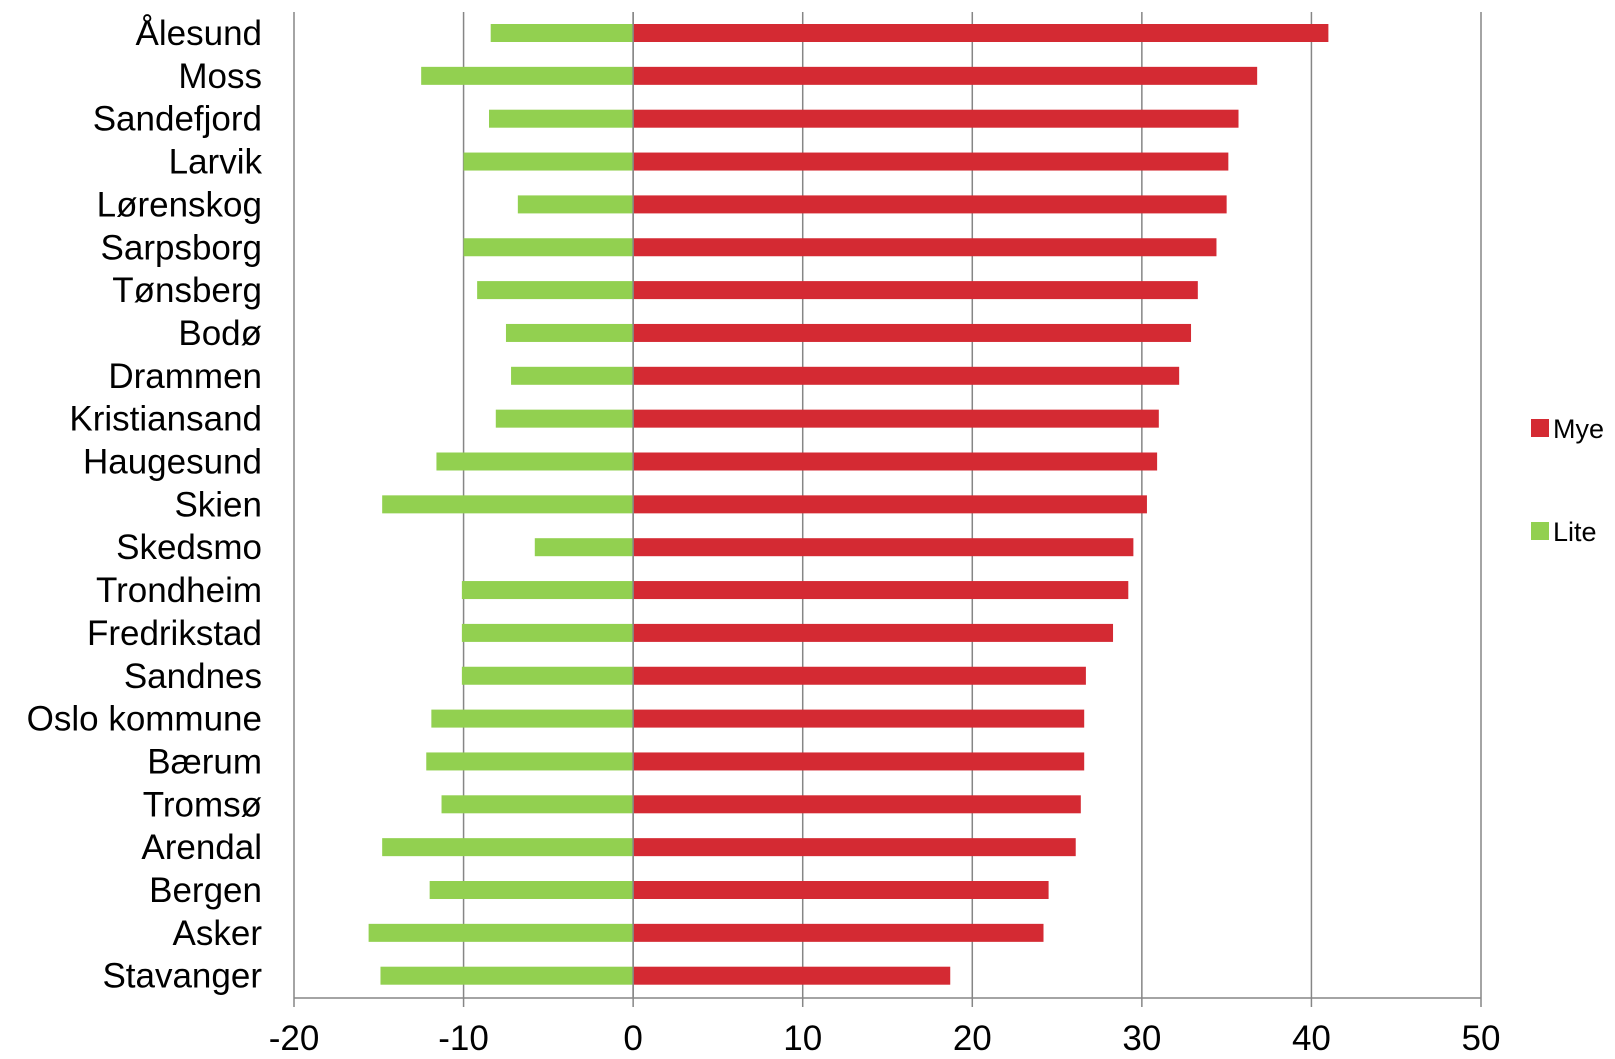 This screenshot has width=1615, height=1059. Describe the element at coordinates (187, 290) in the screenshot. I see `category-label: Tønsberg` at that location.